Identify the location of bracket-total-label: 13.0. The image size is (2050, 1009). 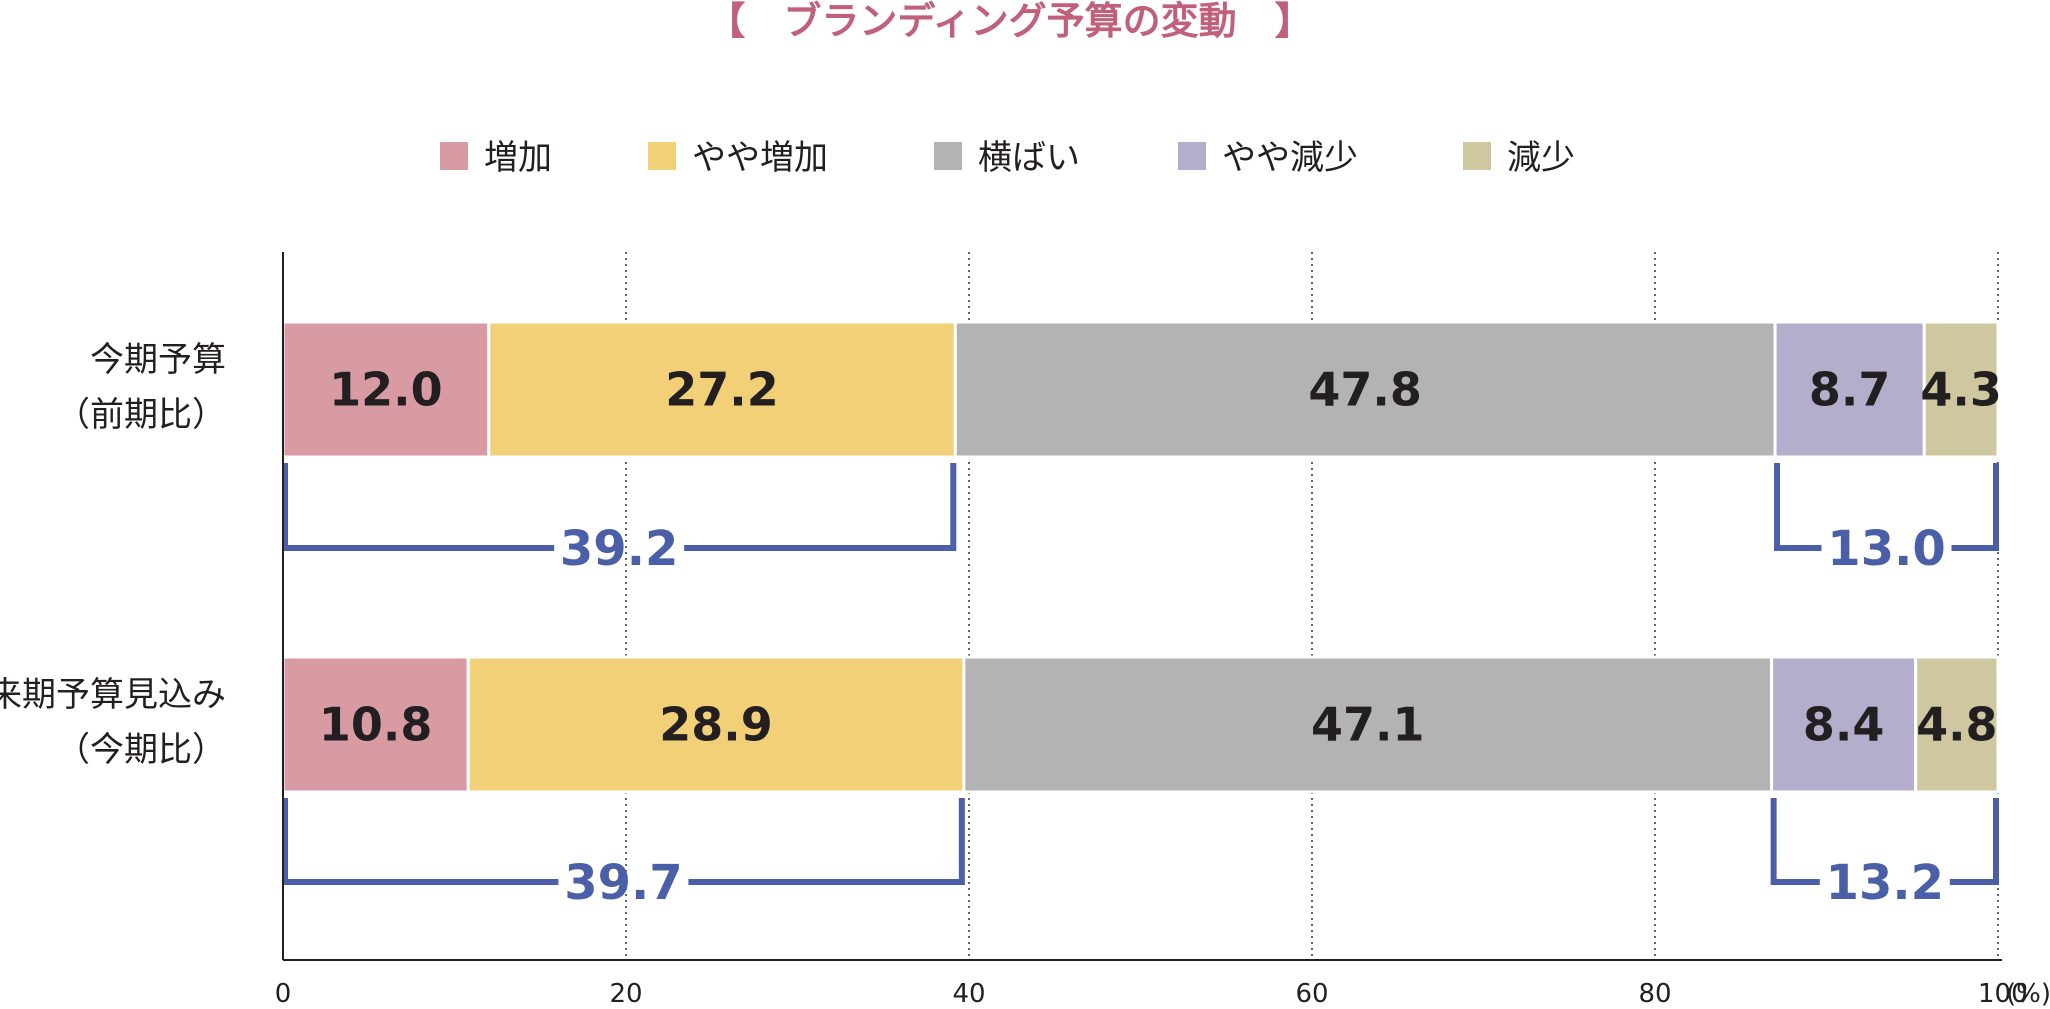
(1886, 549).